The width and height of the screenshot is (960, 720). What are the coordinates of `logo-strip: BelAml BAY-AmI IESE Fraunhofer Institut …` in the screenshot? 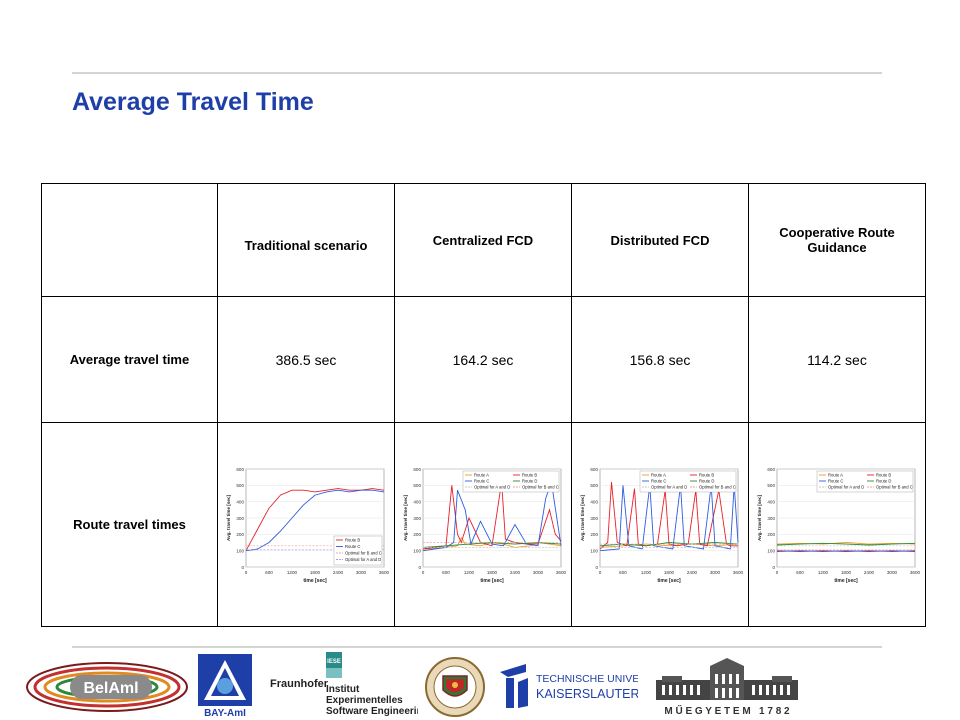 It's located at (480, 686).